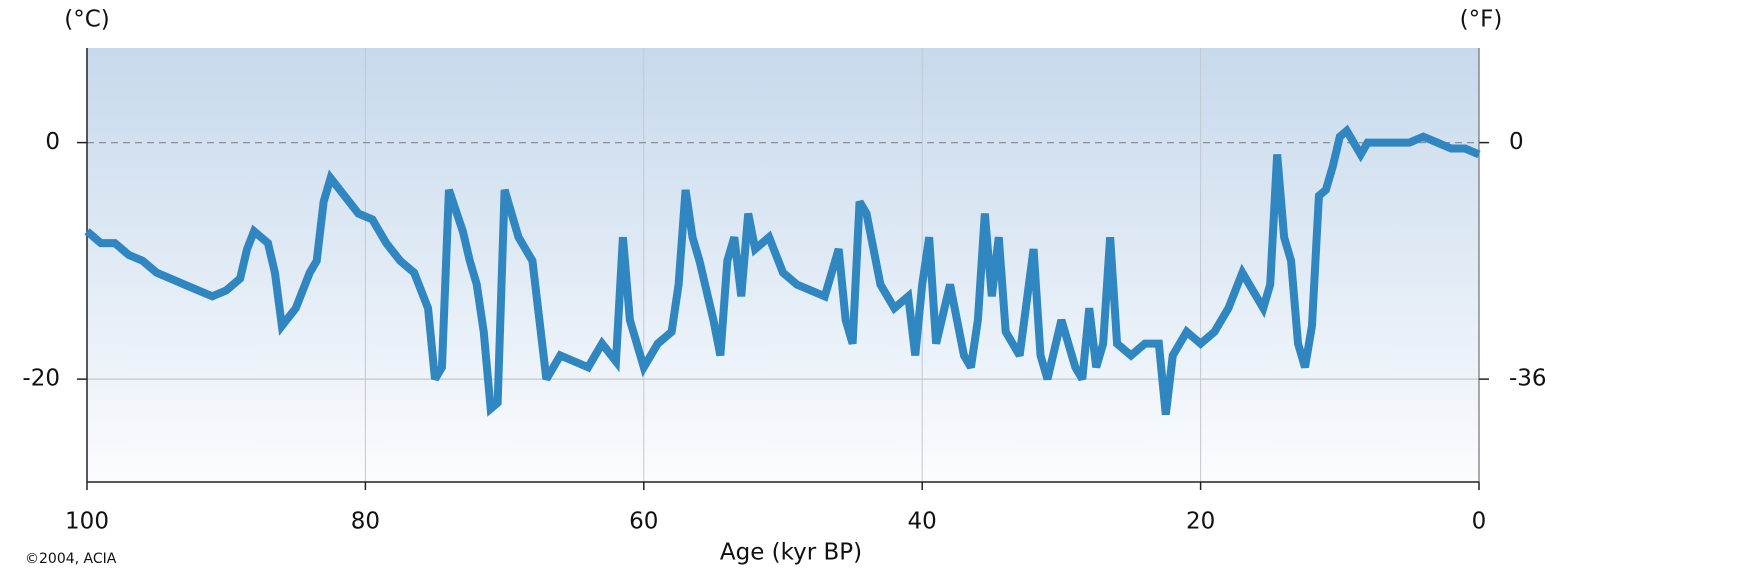 This screenshot has width=1742, height=583. What do you see at coordinates (52, 142) in the screenshot?
I see `y-tick-label: 0` at bounding box center [52, 142].